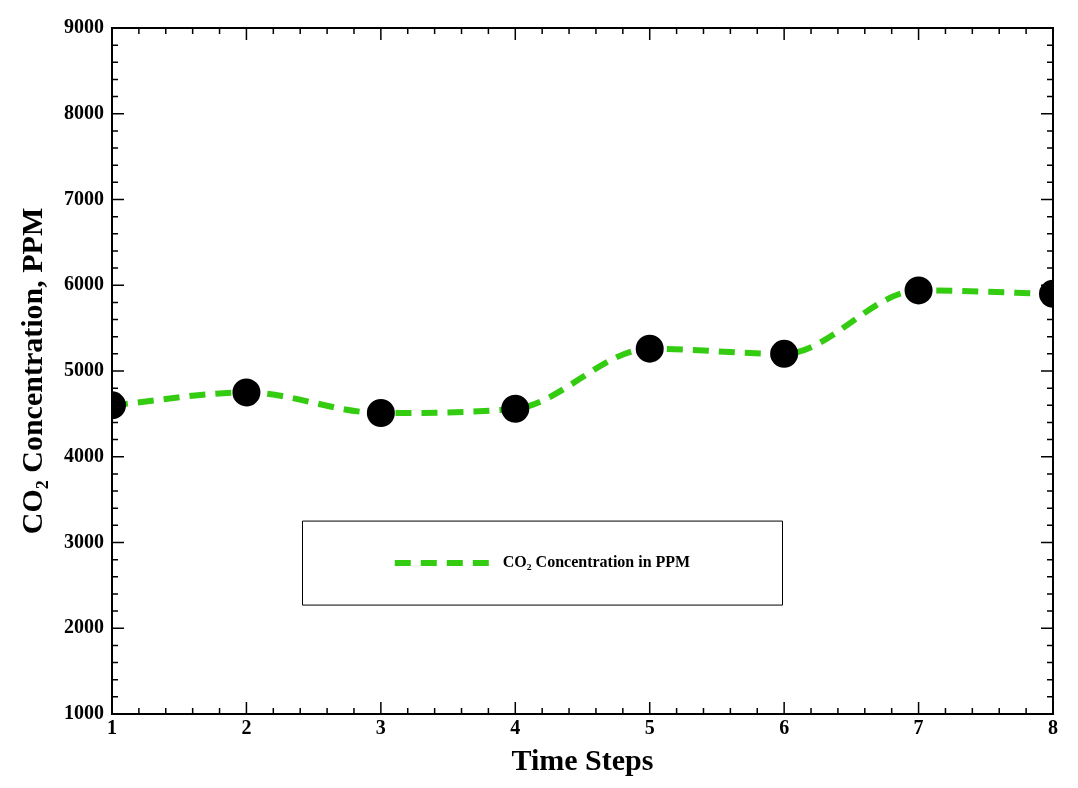 Image resolution: width=1078 pixels, height=788 pixels. What do you see at coordinates (84, 712) in the screenshot?
I see `y-tick-label: 1000` at bounding box center [84, 712].